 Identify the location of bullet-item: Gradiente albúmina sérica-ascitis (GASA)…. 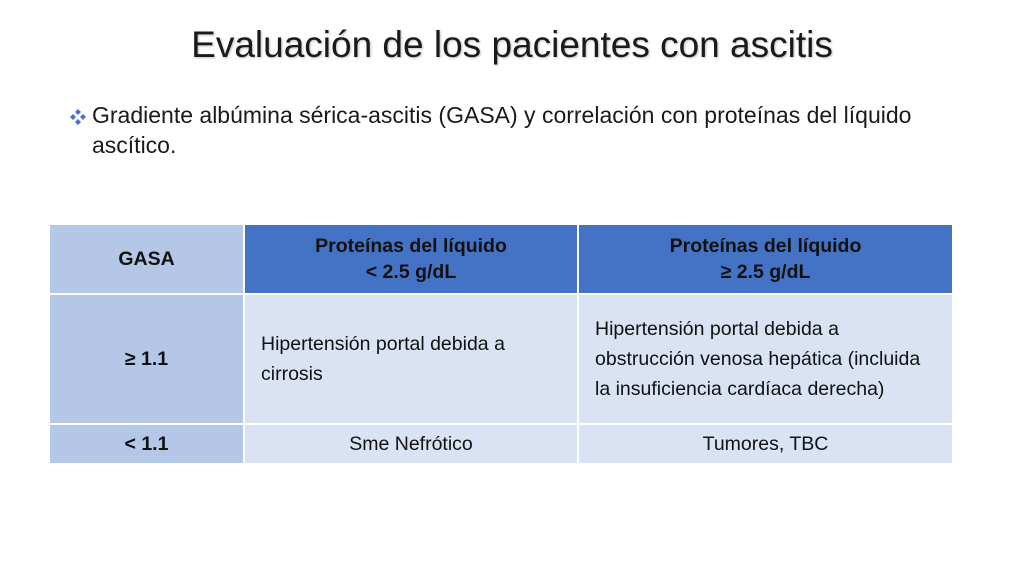
(521, 130).